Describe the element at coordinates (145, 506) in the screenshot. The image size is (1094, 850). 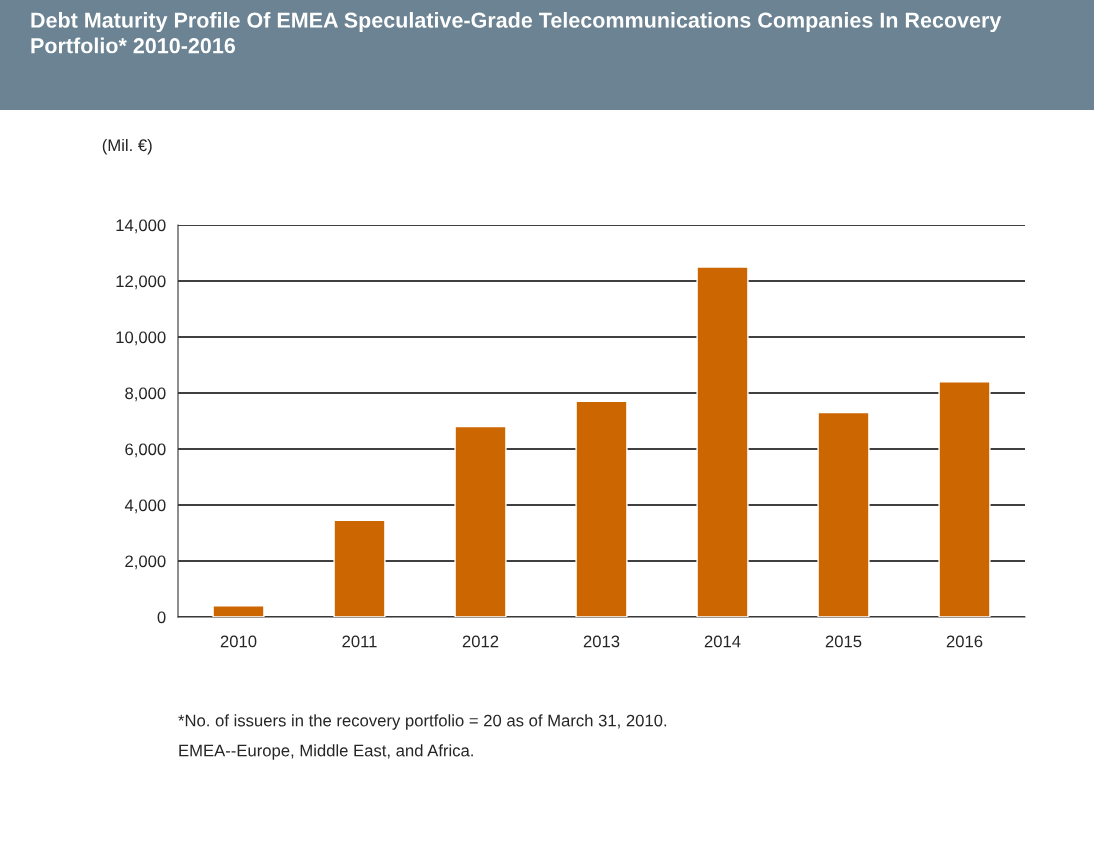
I see `y-tick-label: 4,000` at that location.